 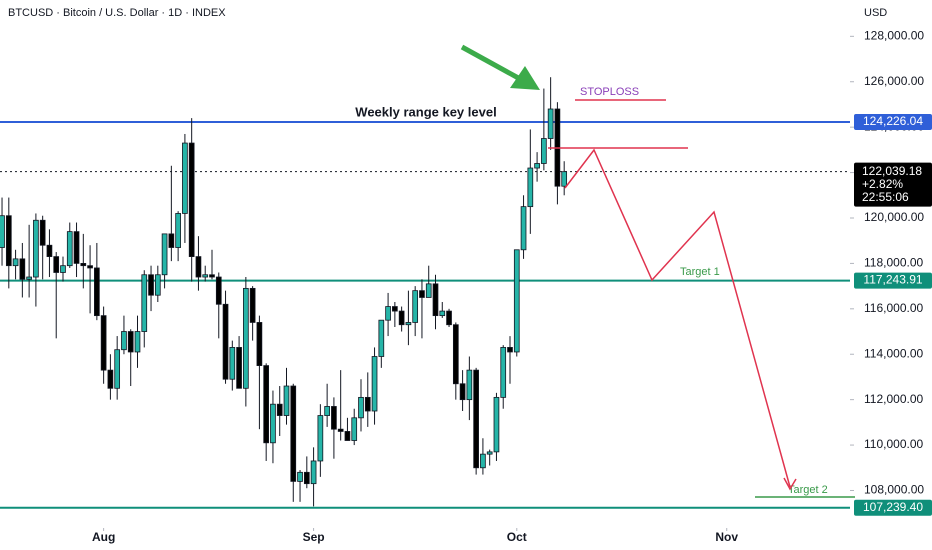 I want to click on y-tick-label: 116,000.00, so click(x=893, y=308).